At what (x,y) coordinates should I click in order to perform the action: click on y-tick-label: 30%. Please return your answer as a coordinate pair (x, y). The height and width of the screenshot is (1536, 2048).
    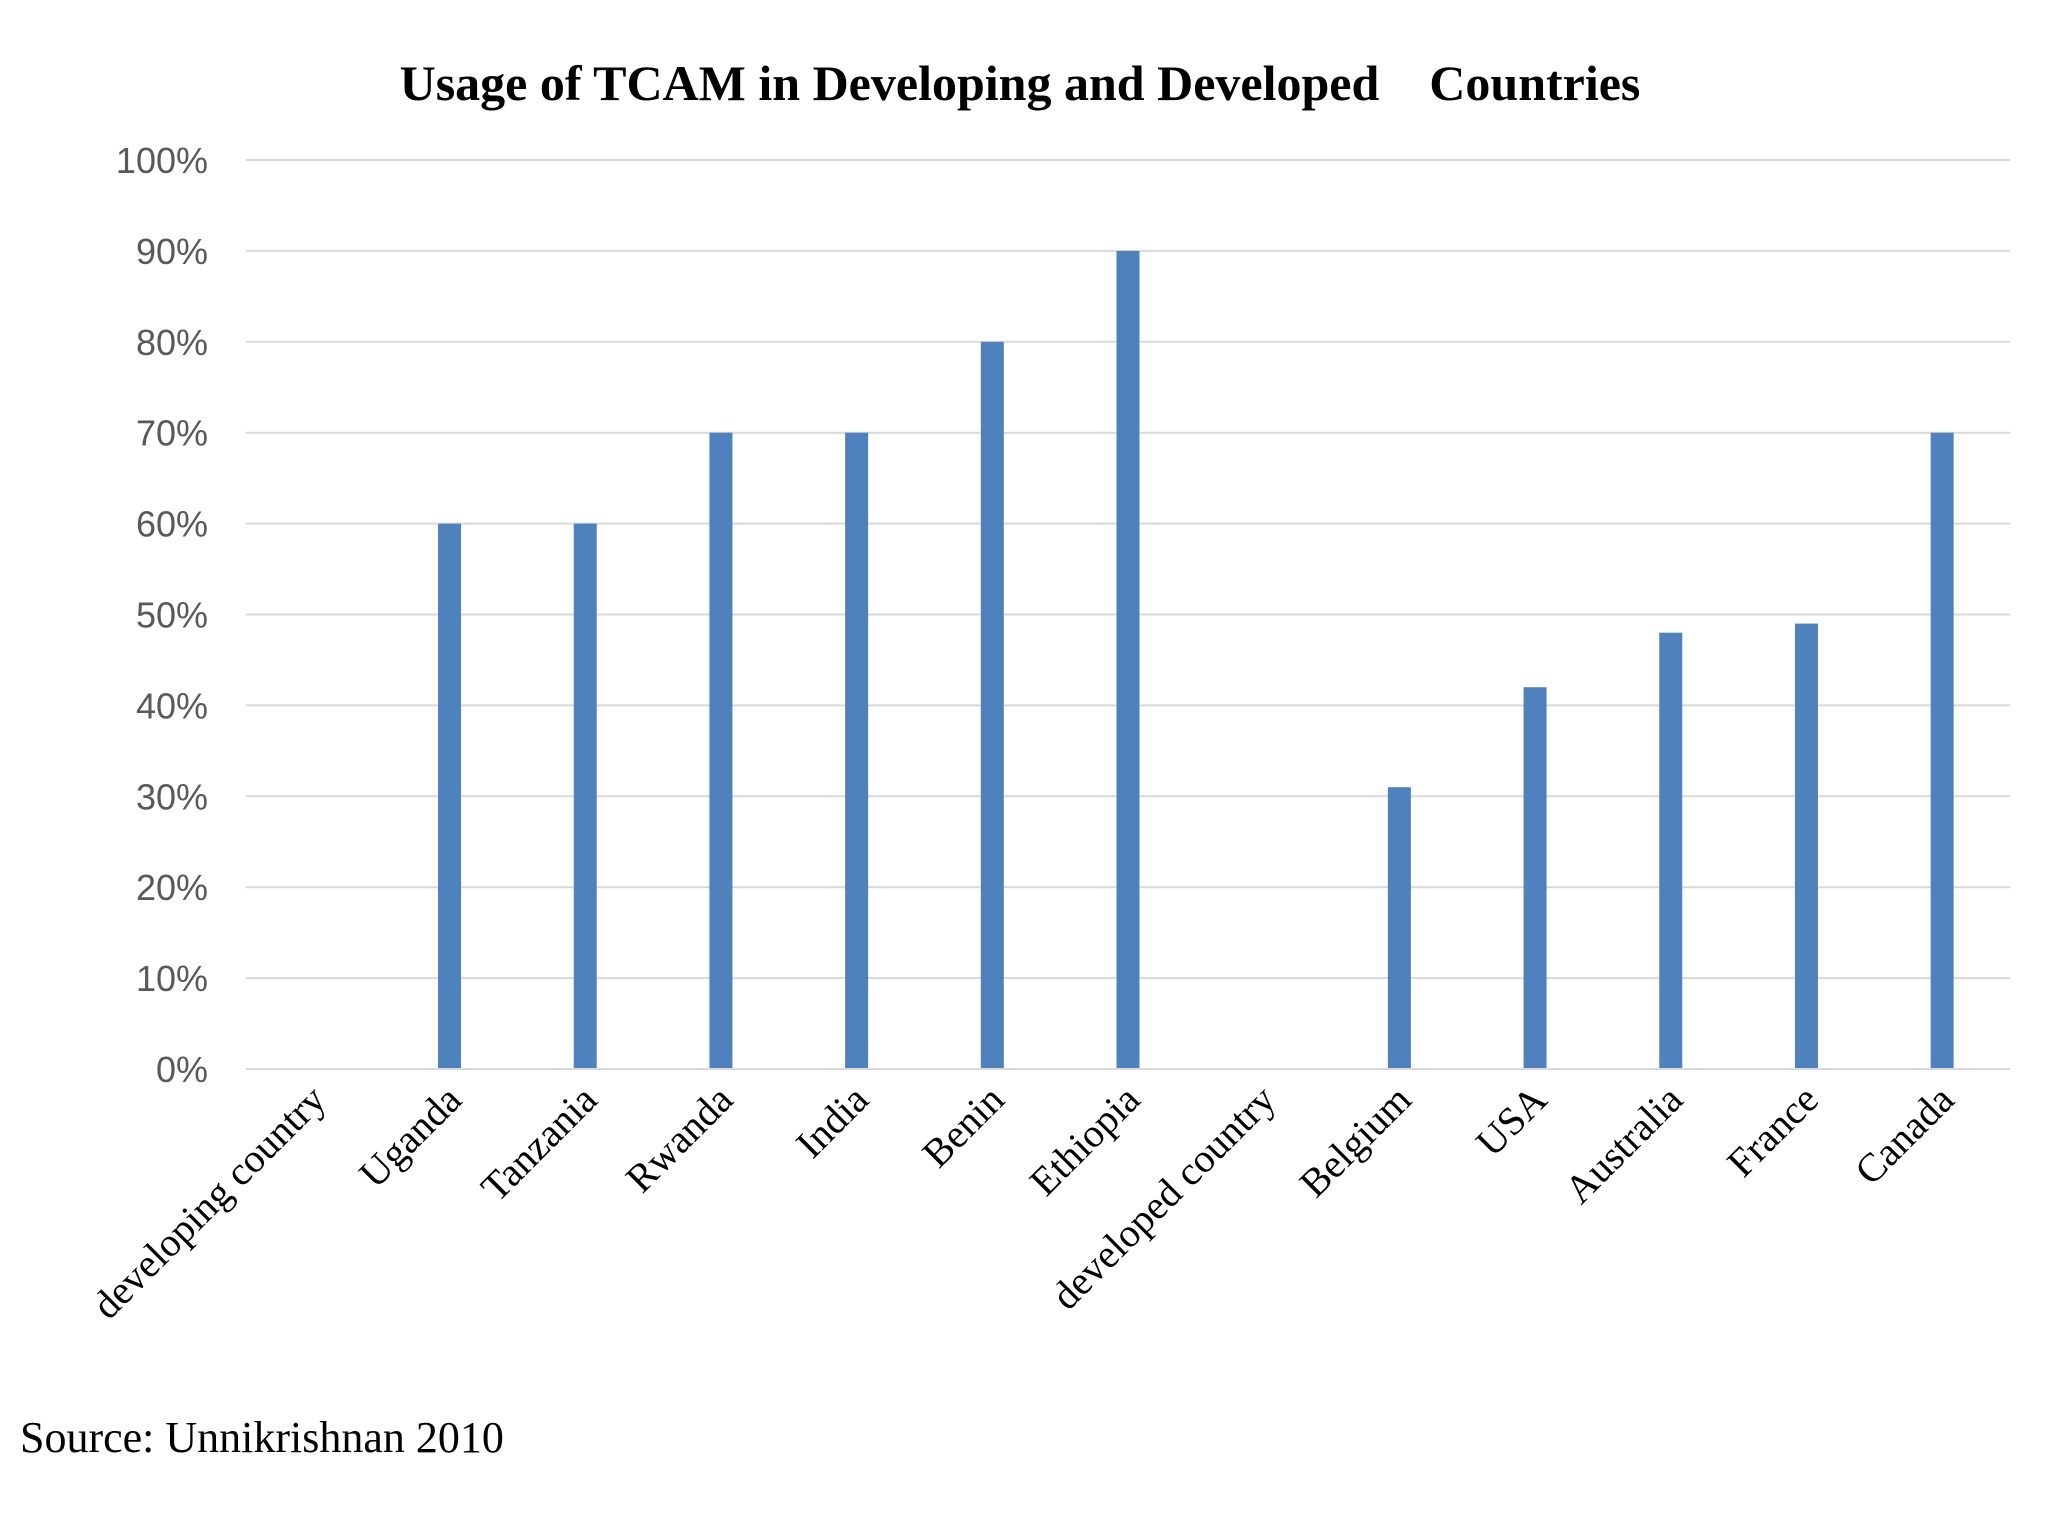
    Looking at the image, I should click on (172, 796).